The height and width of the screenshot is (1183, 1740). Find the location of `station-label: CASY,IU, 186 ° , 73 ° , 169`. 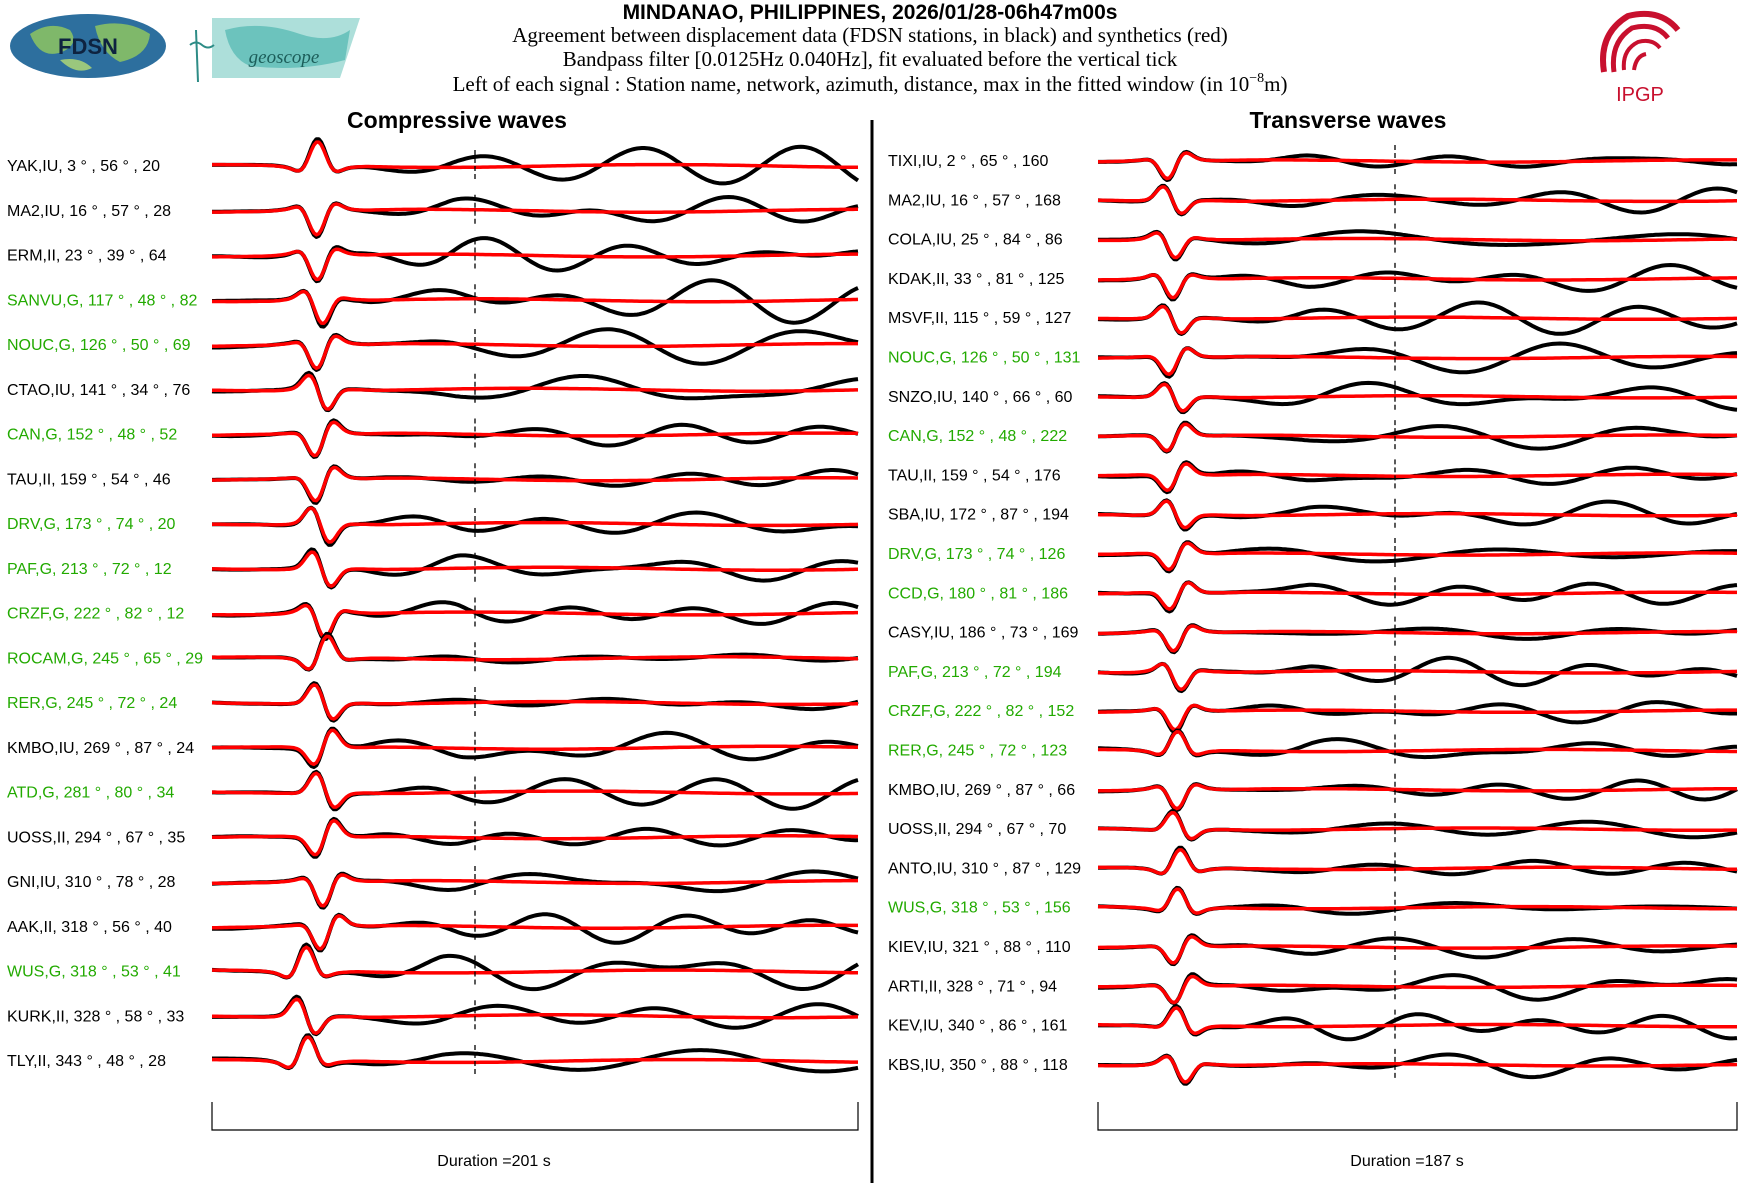

station-label: CASY,IU, 186 ° , 73 ° , 169 is located at coordinates (983, 633).